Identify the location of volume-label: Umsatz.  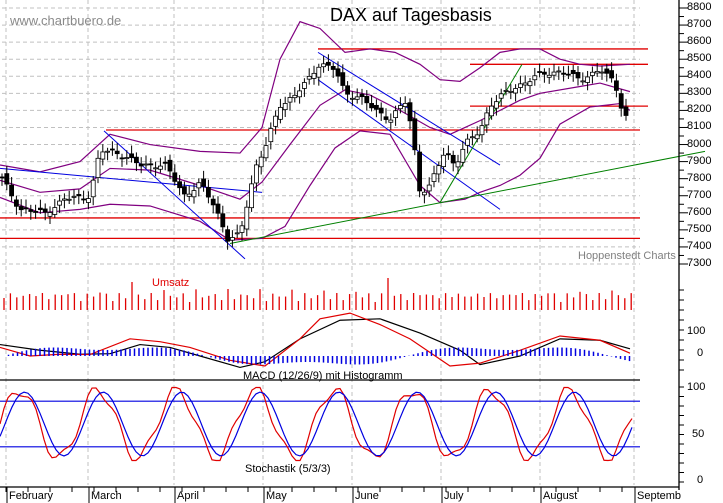
(171, 283).